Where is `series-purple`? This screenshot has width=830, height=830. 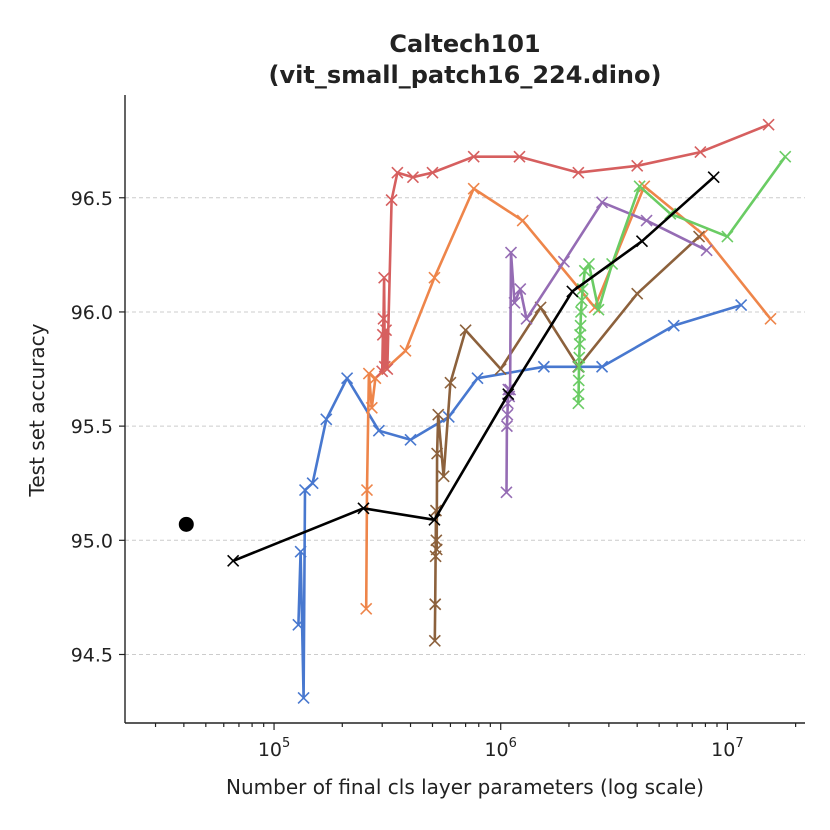
series-purple is located at coordinates (606, 347).